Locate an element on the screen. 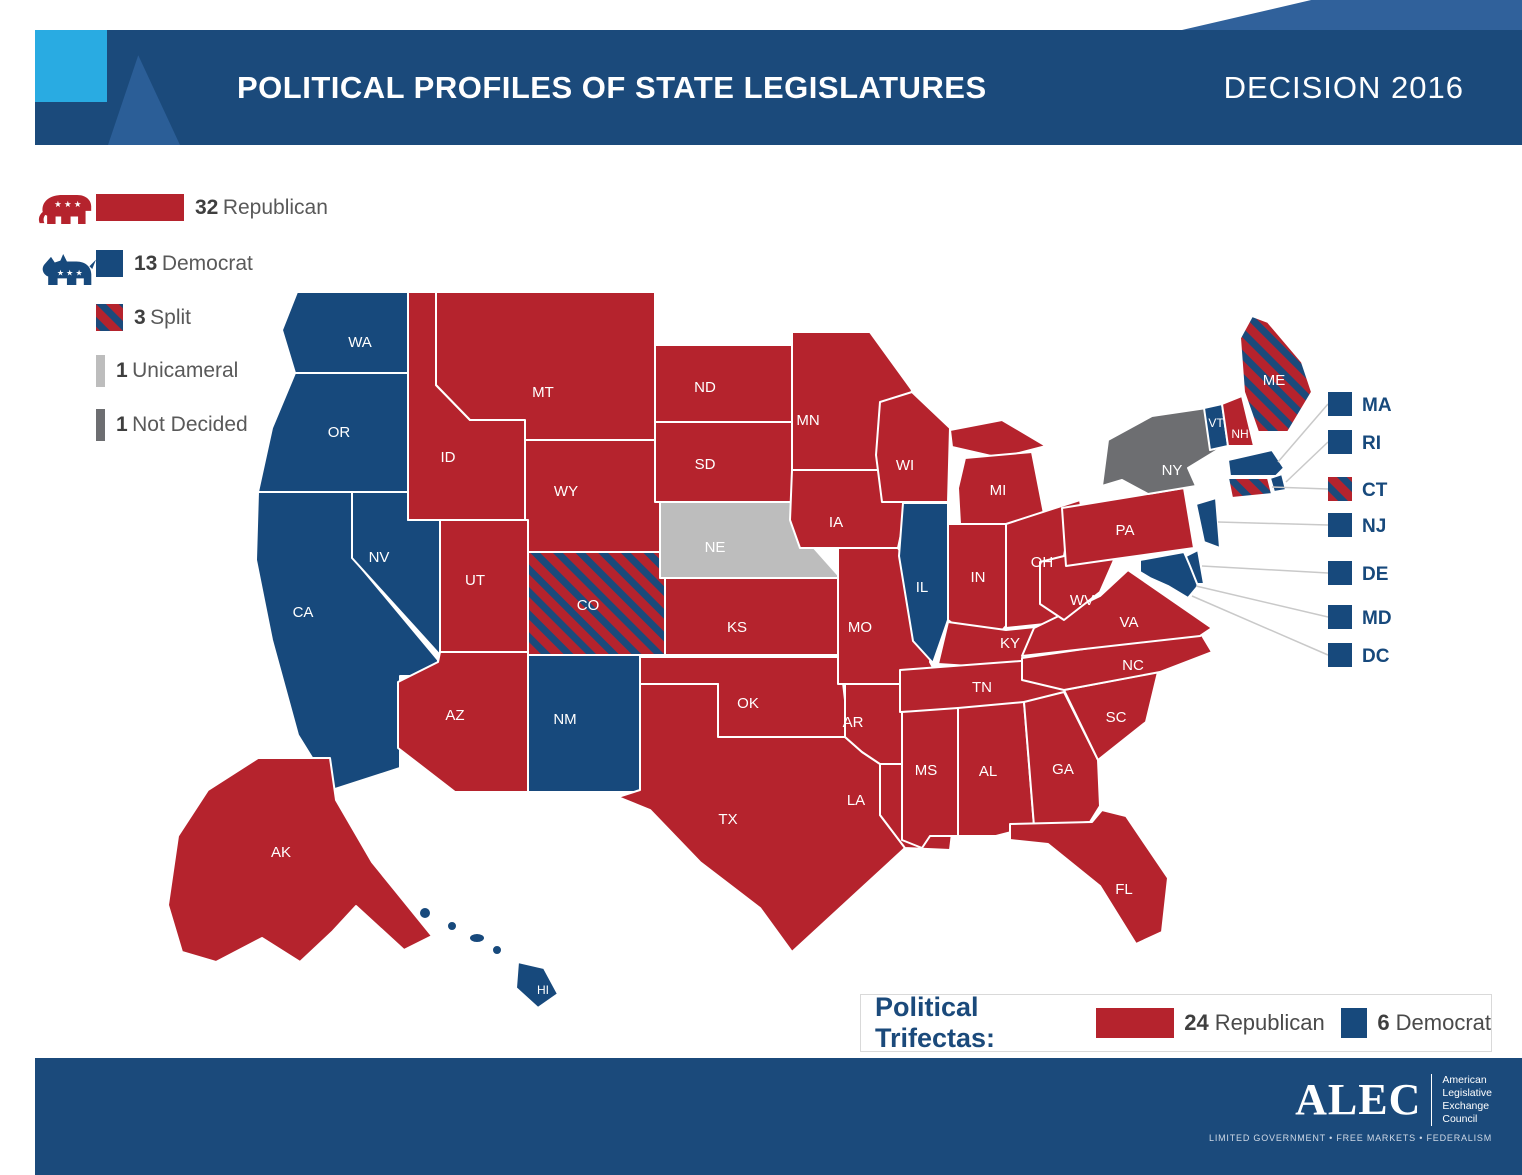  state-fl is located at coordinates (1089, 877).